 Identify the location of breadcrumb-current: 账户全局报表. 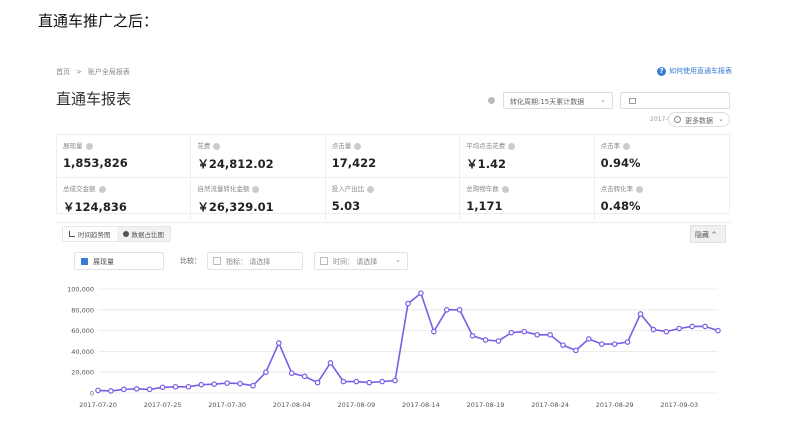
(108, 72).